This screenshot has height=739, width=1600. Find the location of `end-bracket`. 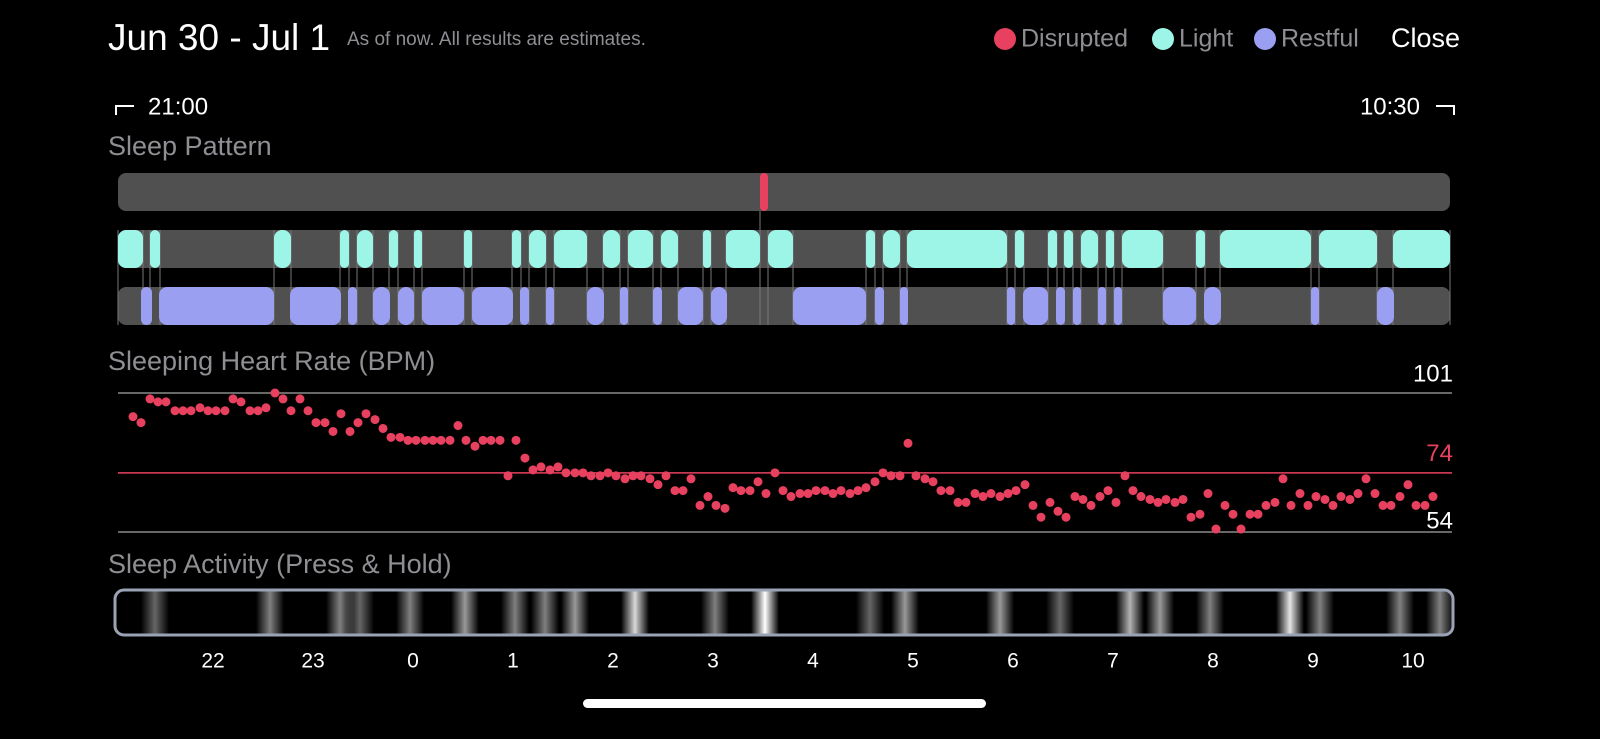

end-bracket is located at coordinates (1445, 110).